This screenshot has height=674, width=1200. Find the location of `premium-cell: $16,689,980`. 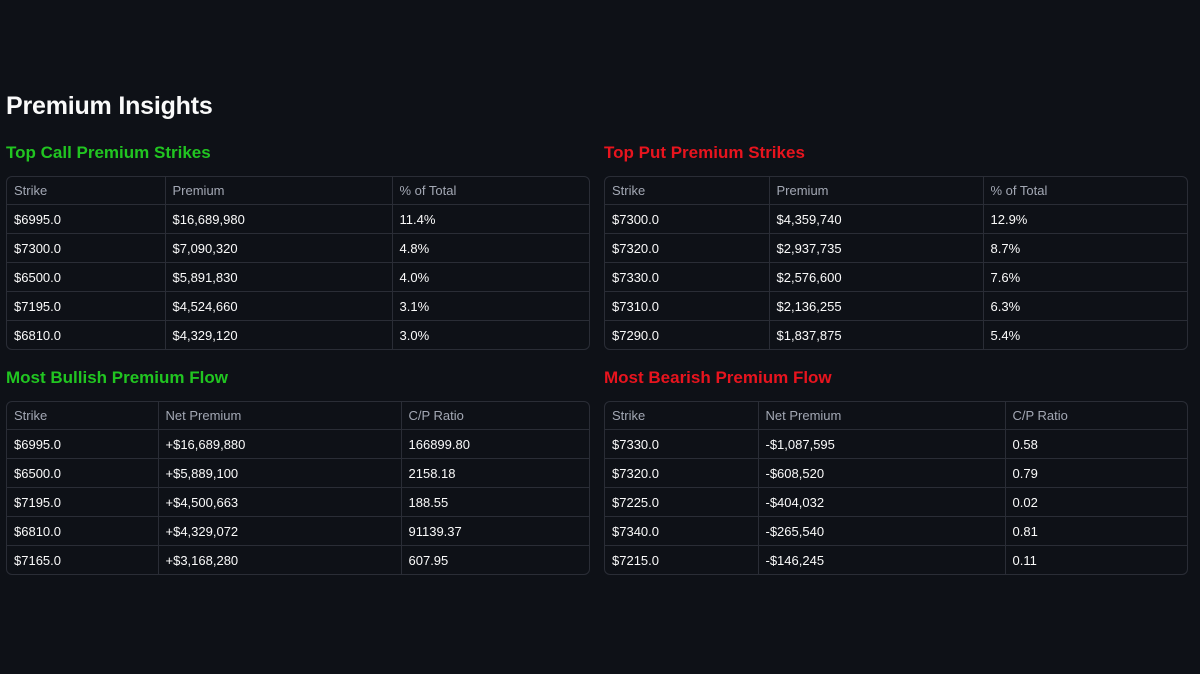

premium-cell: $16,689,980 is located at coordinates (279, 219).